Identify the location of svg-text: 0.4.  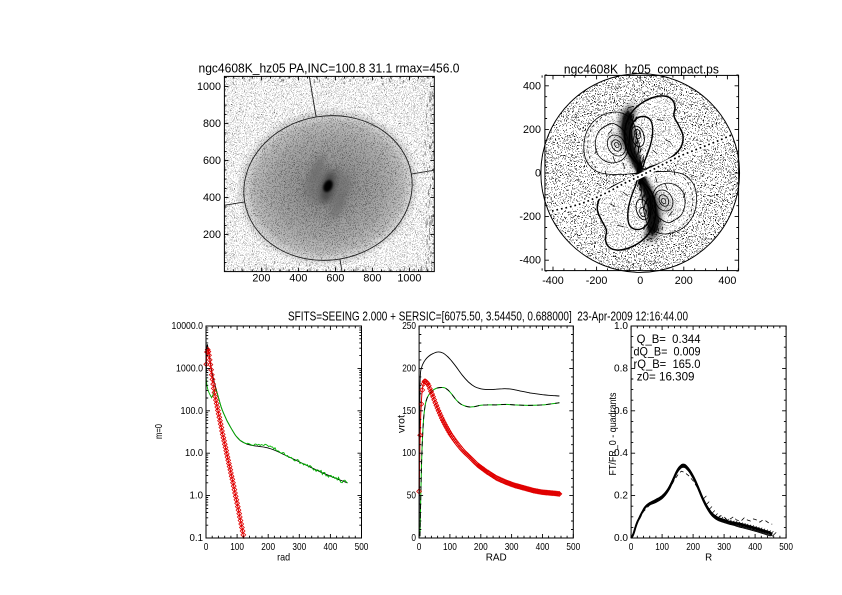
(621, 453).